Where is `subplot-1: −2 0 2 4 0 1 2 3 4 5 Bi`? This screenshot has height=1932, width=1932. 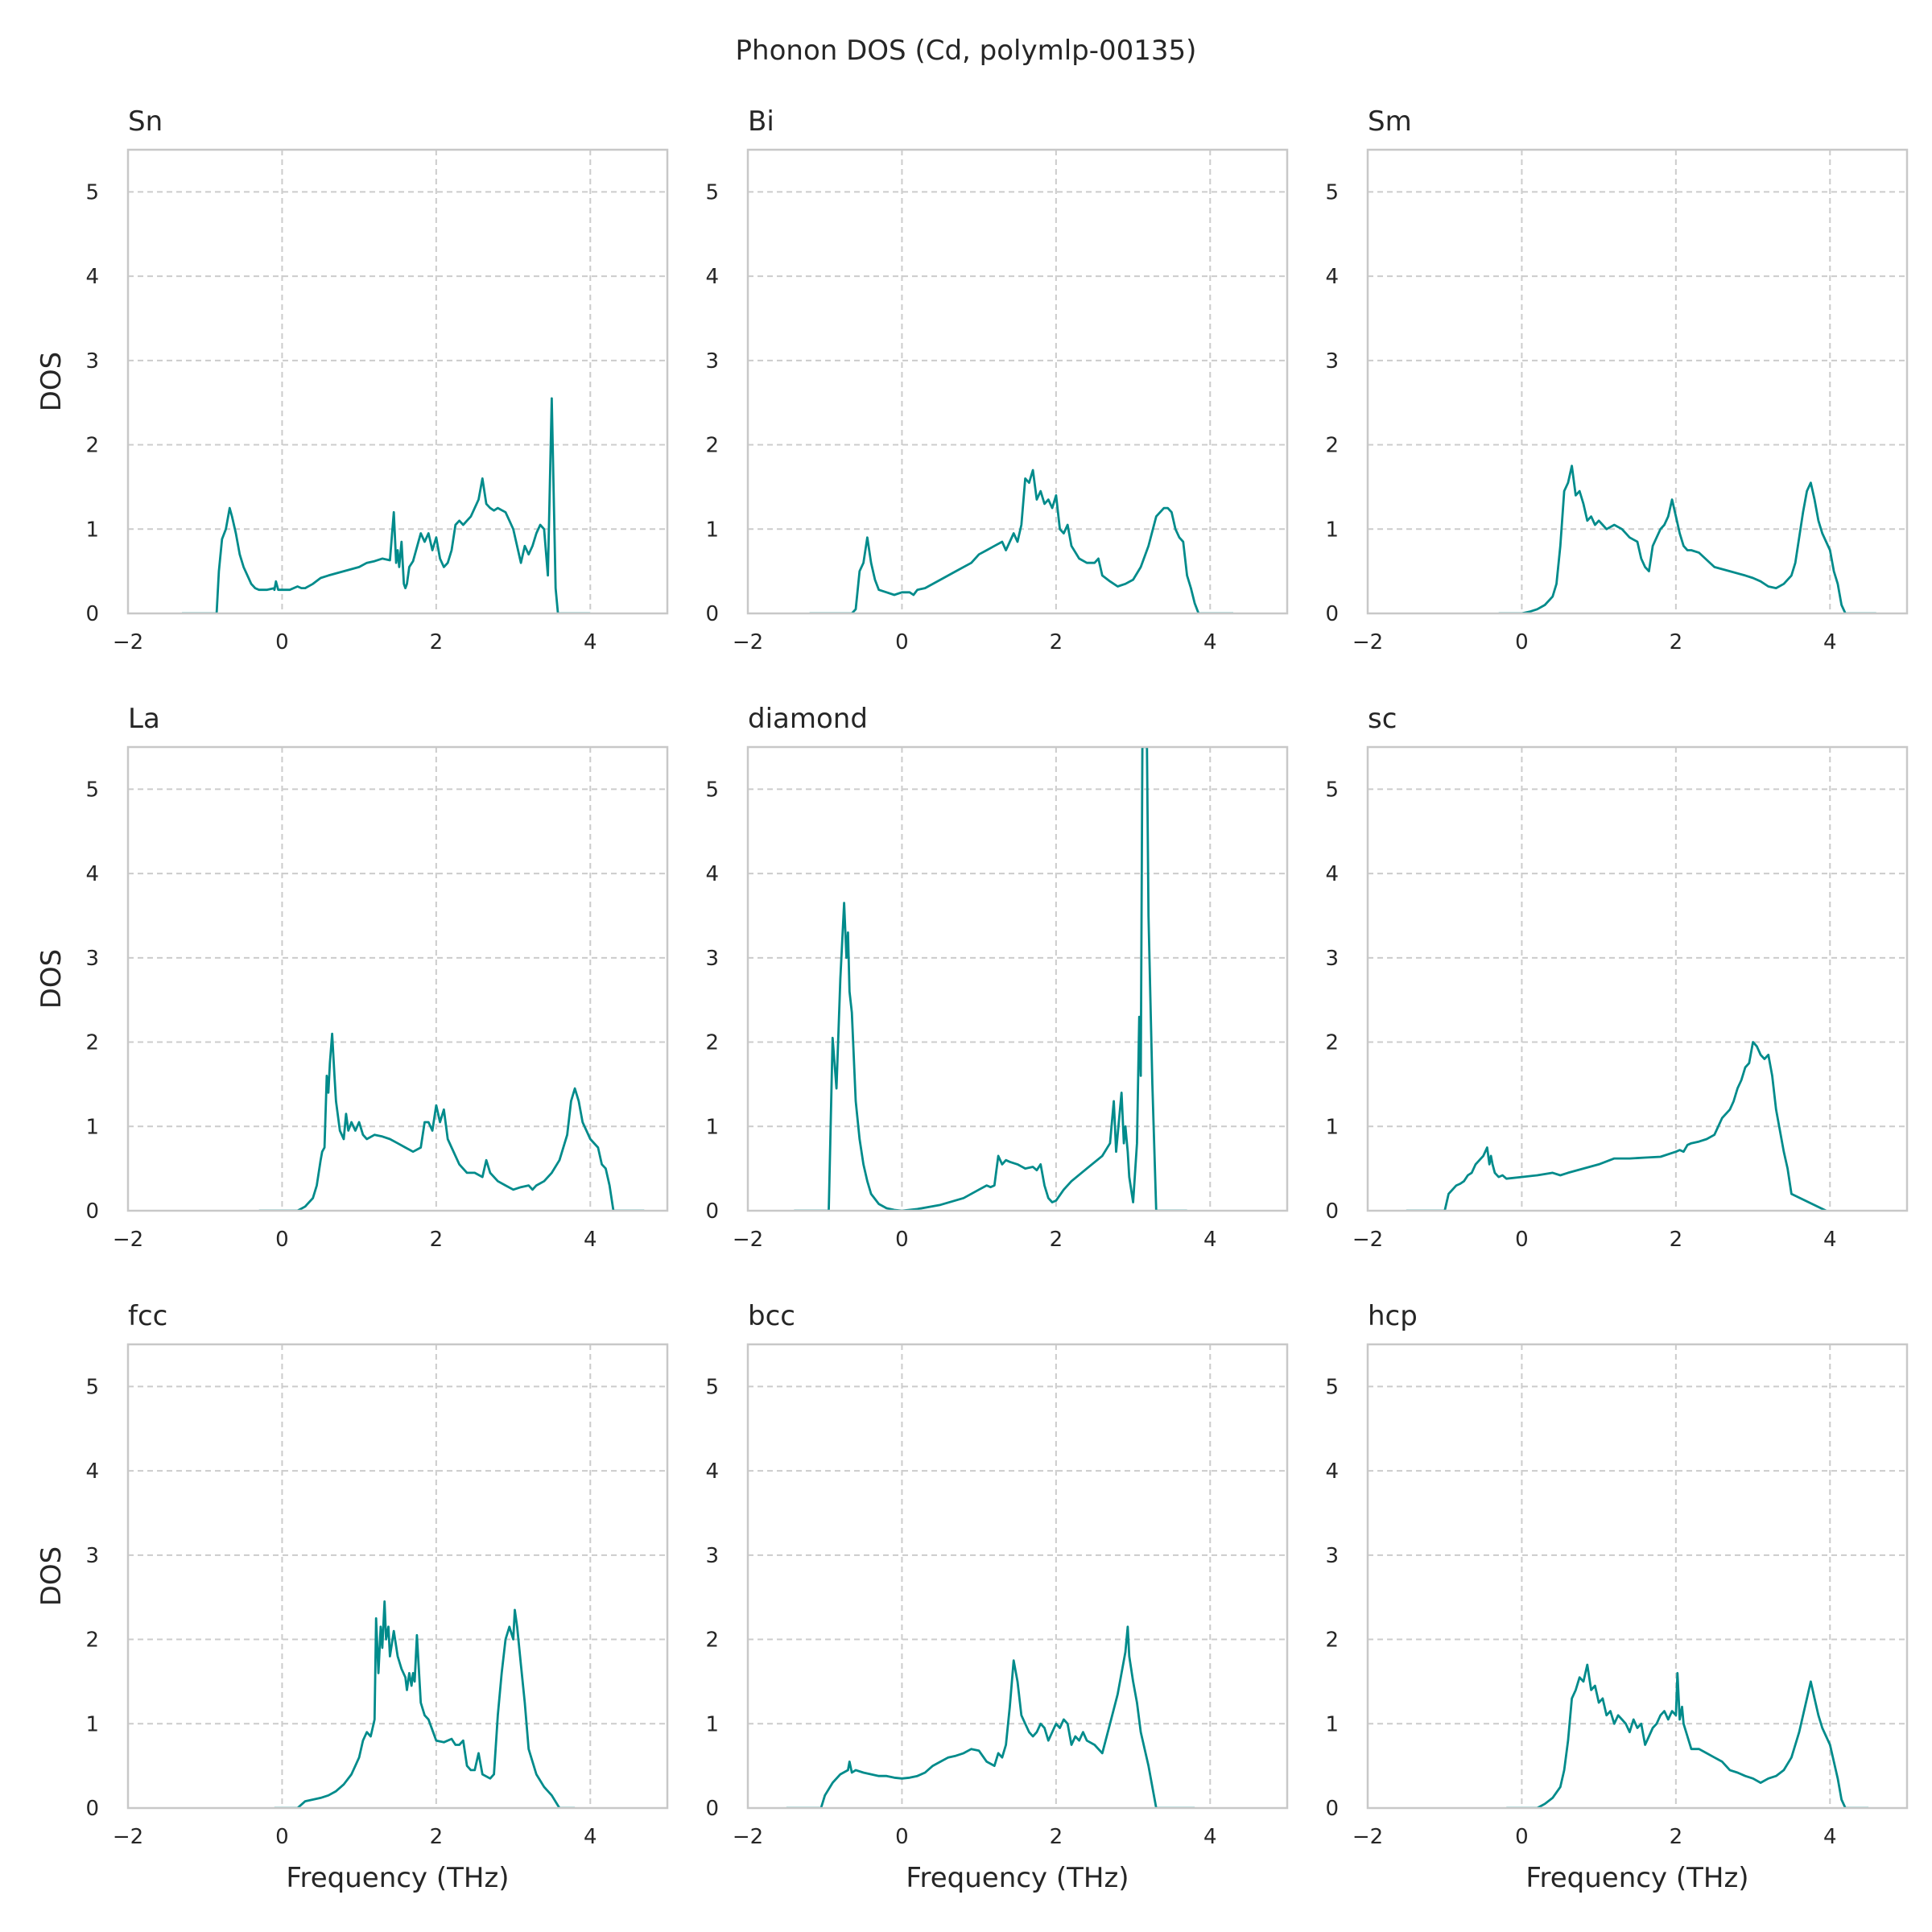 subplot-1: −2 0 2 4 0 1 2 3 4 5 Bi is located at coordinates (997, 379).